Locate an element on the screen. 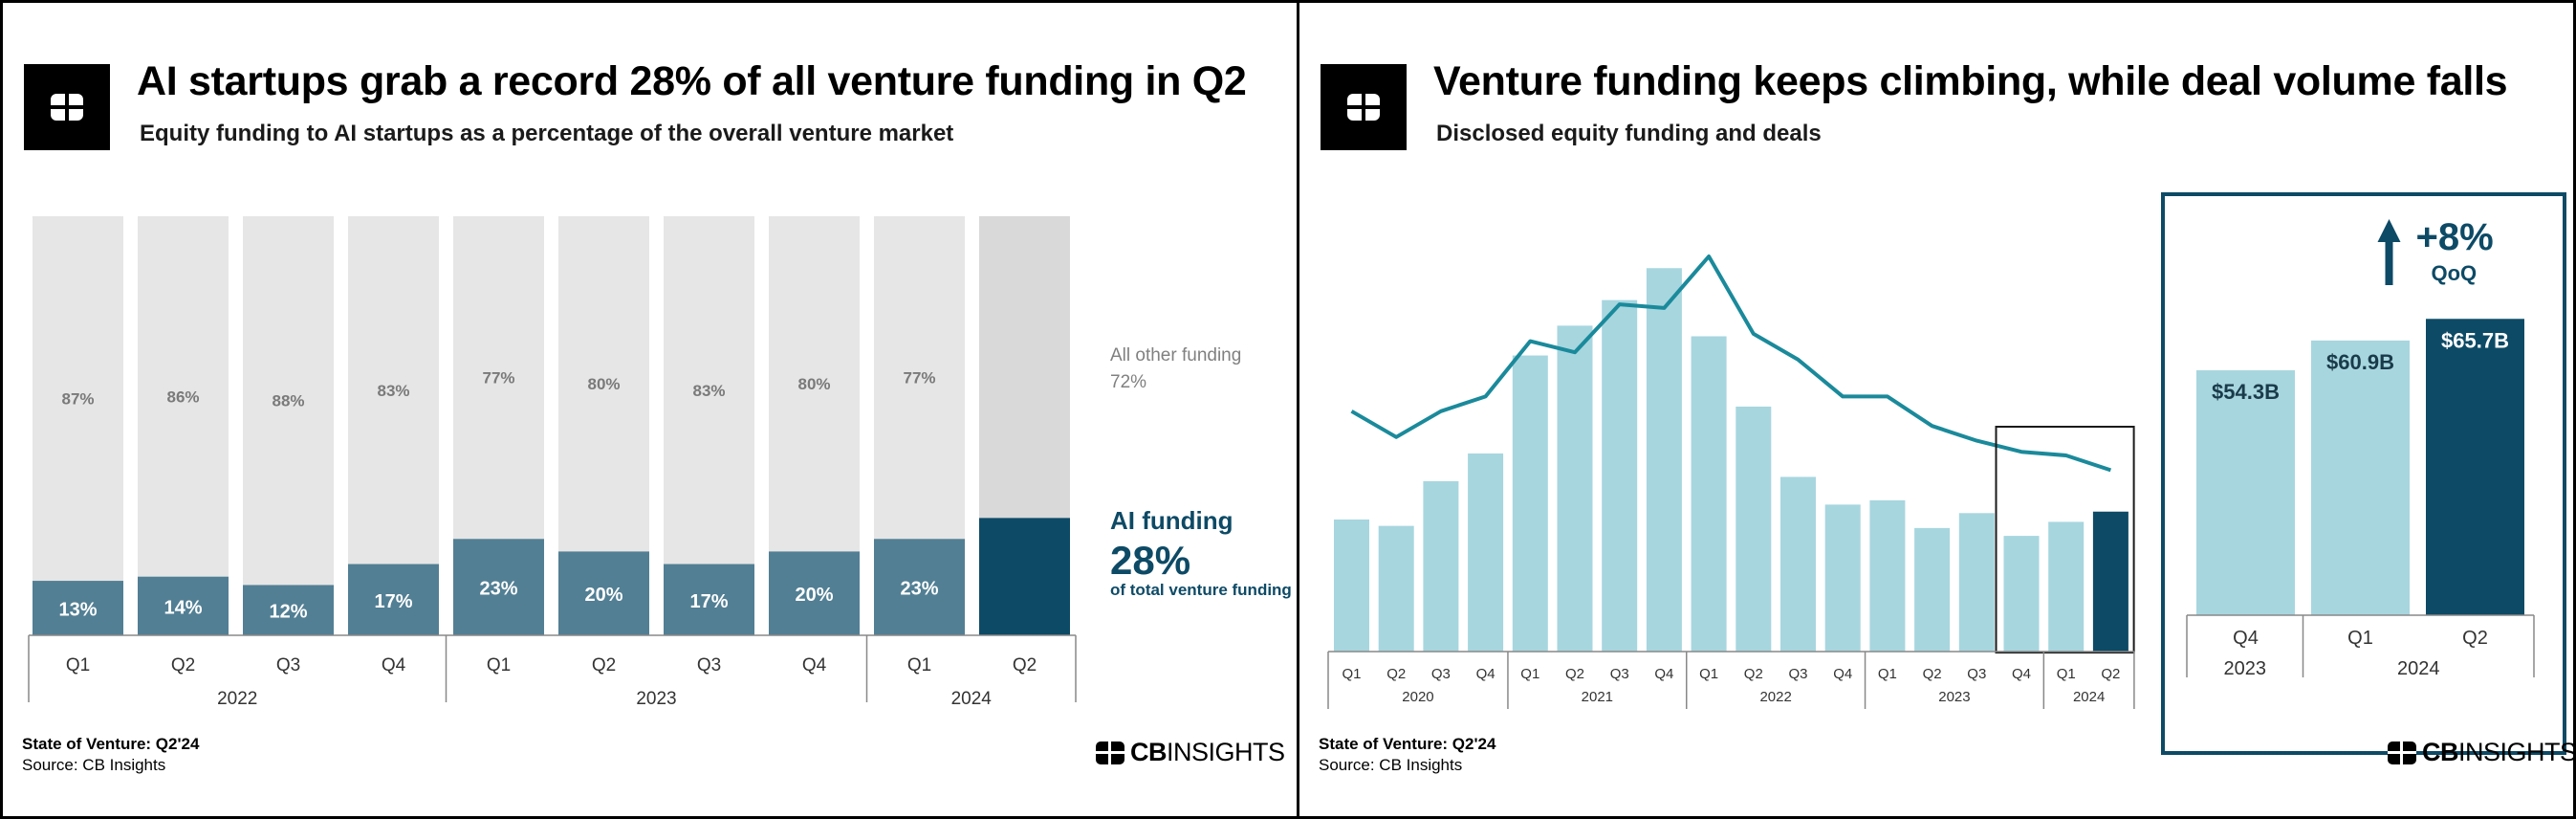 This screenshot has width=2576, height=819. left-footer-title: State of Venture: Q2'24 is located at coordinates (111, 744).